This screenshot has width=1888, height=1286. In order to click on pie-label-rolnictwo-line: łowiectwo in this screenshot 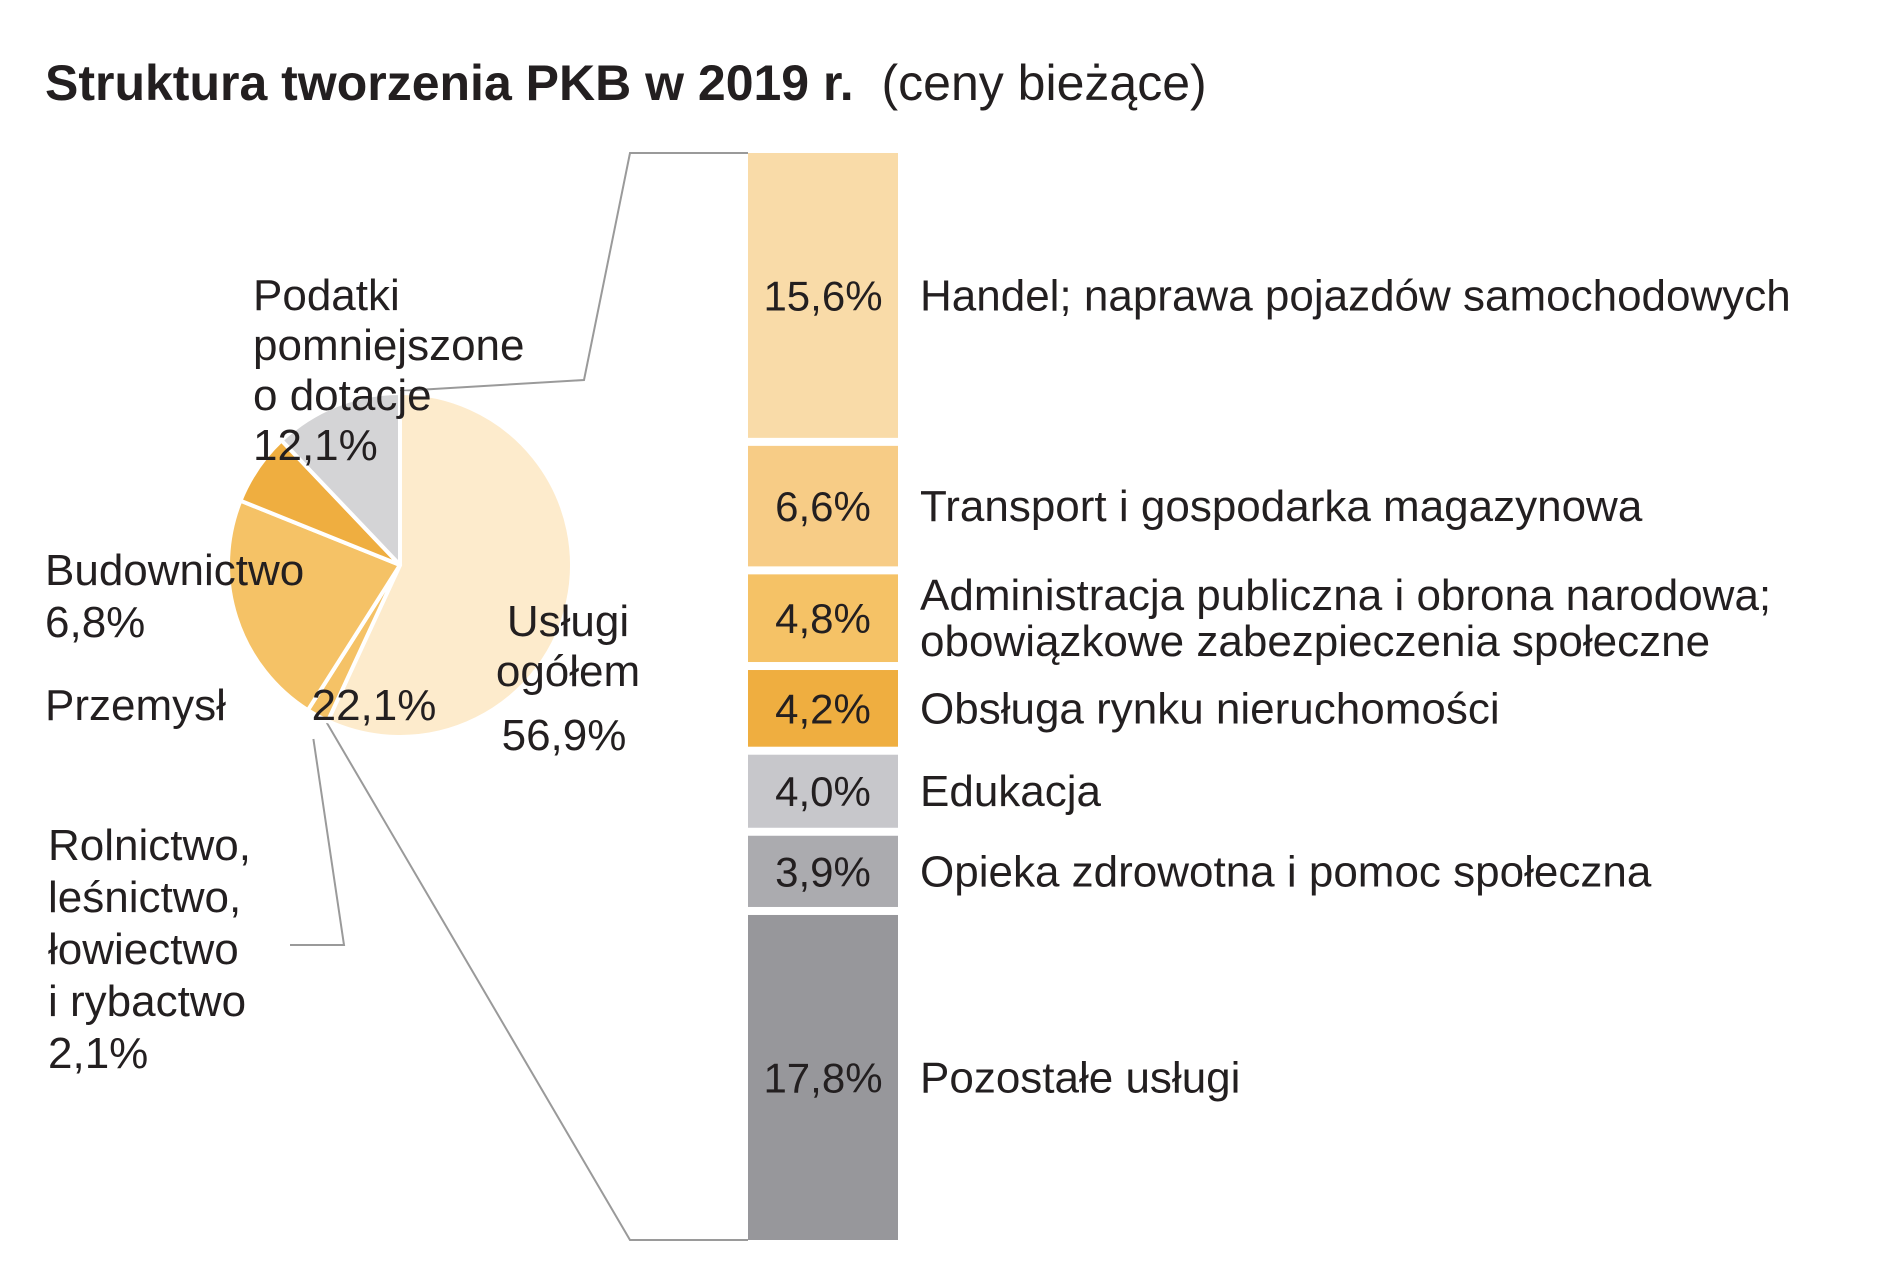, I will do `click(143, 949)`.